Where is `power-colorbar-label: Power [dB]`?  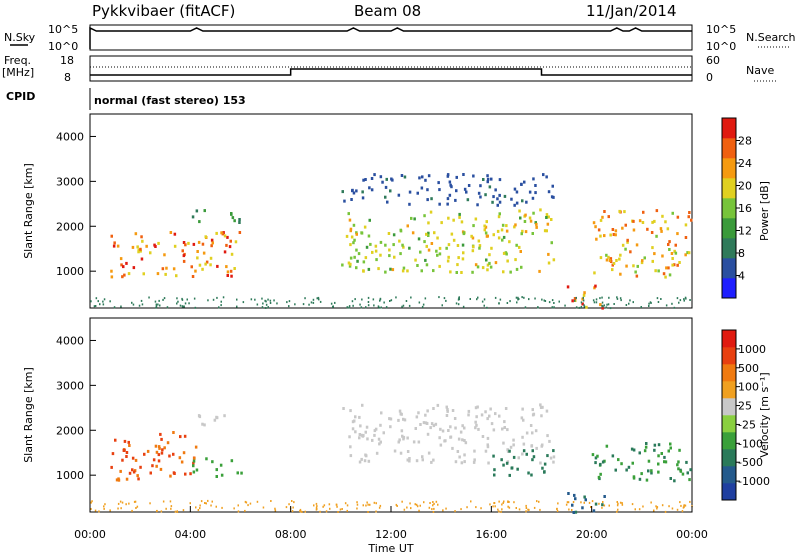 power-colorbar-label: Power [dB] is located at coordinates (764, 211).